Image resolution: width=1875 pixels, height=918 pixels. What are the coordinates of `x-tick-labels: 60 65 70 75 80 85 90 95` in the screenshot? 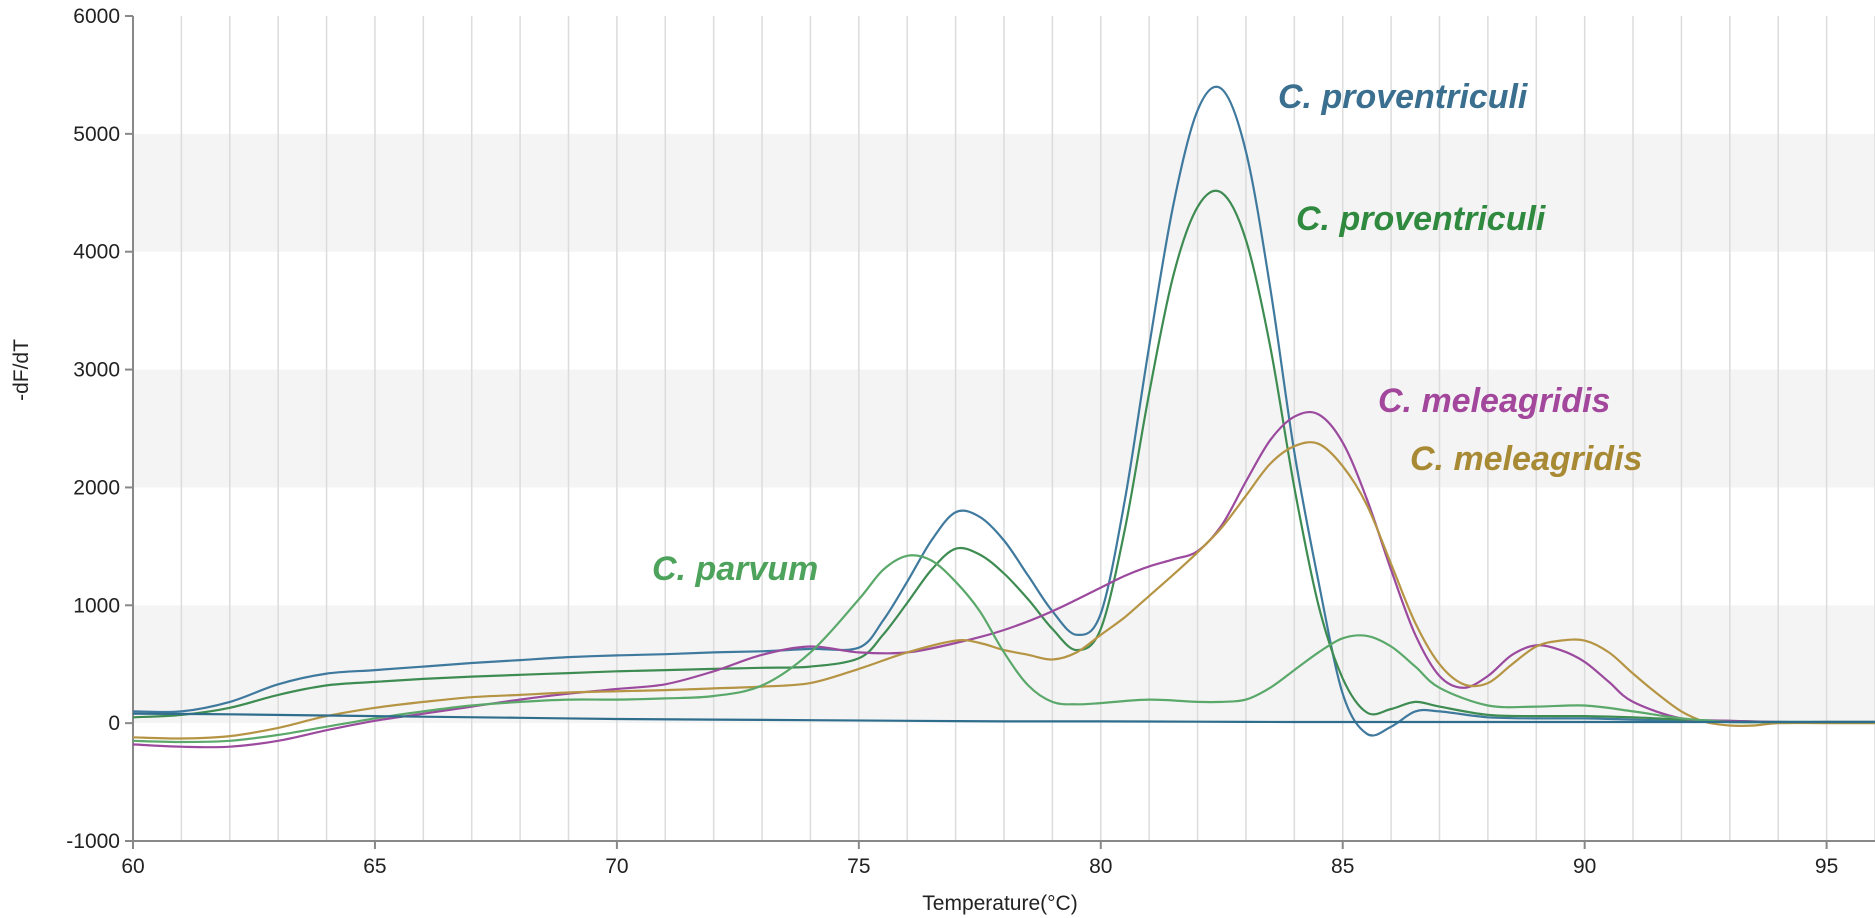 It's located at (979, 859).